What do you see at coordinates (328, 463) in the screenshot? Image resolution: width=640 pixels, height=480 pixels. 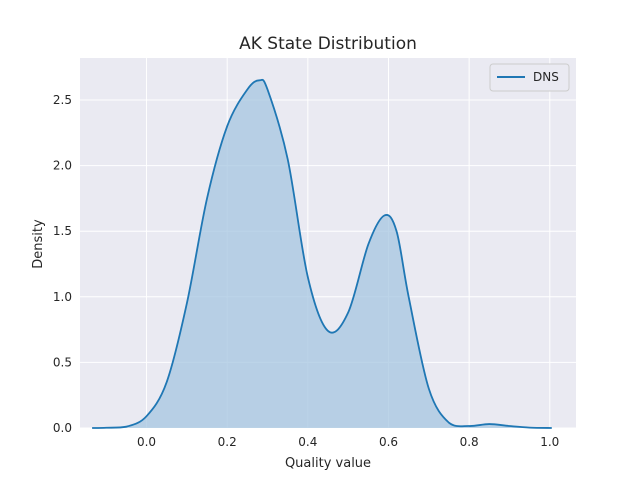 I see `x-axis-label: Quality value` at bounding box center [328, 463].